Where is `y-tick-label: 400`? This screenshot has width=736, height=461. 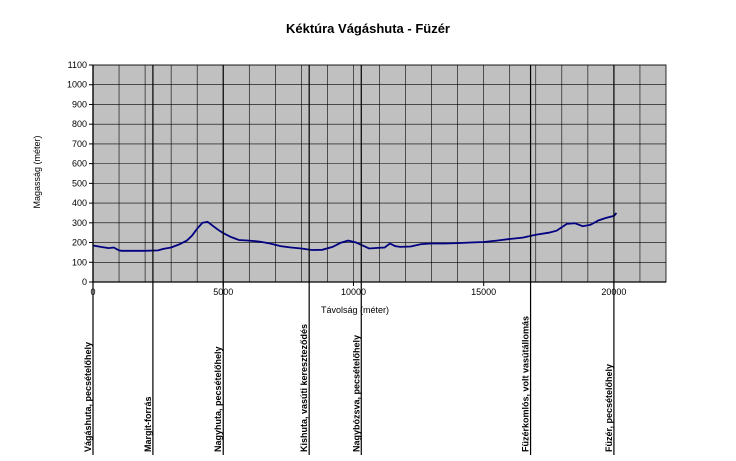 y-tick-label: 400 is located at coordinates (79, 203).